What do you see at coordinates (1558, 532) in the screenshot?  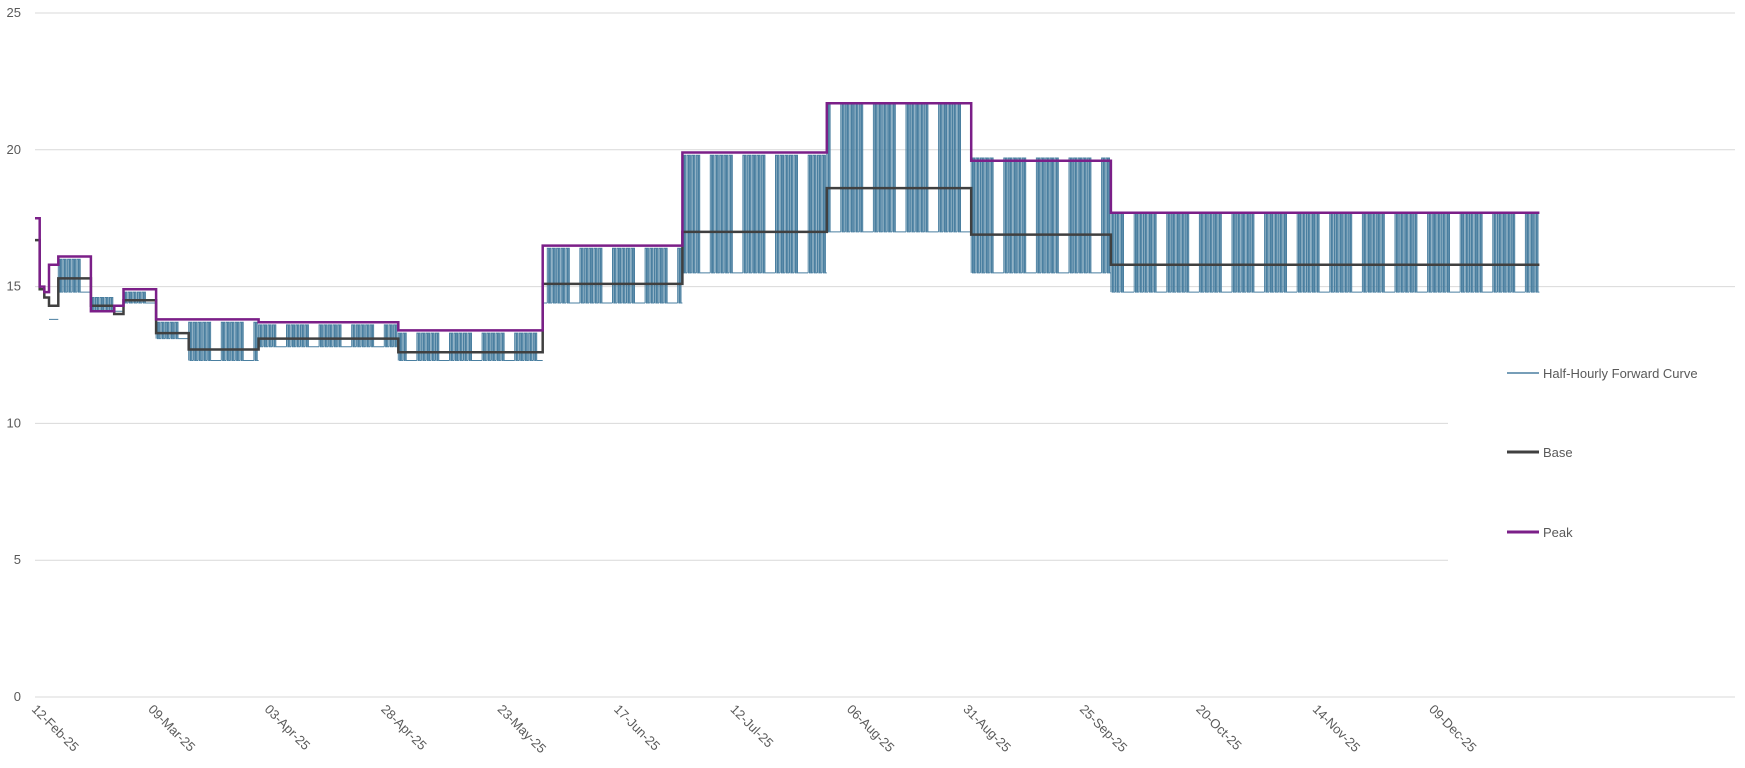 I see `legend-label-peak: Peak` at bounding box center [1558, 532].